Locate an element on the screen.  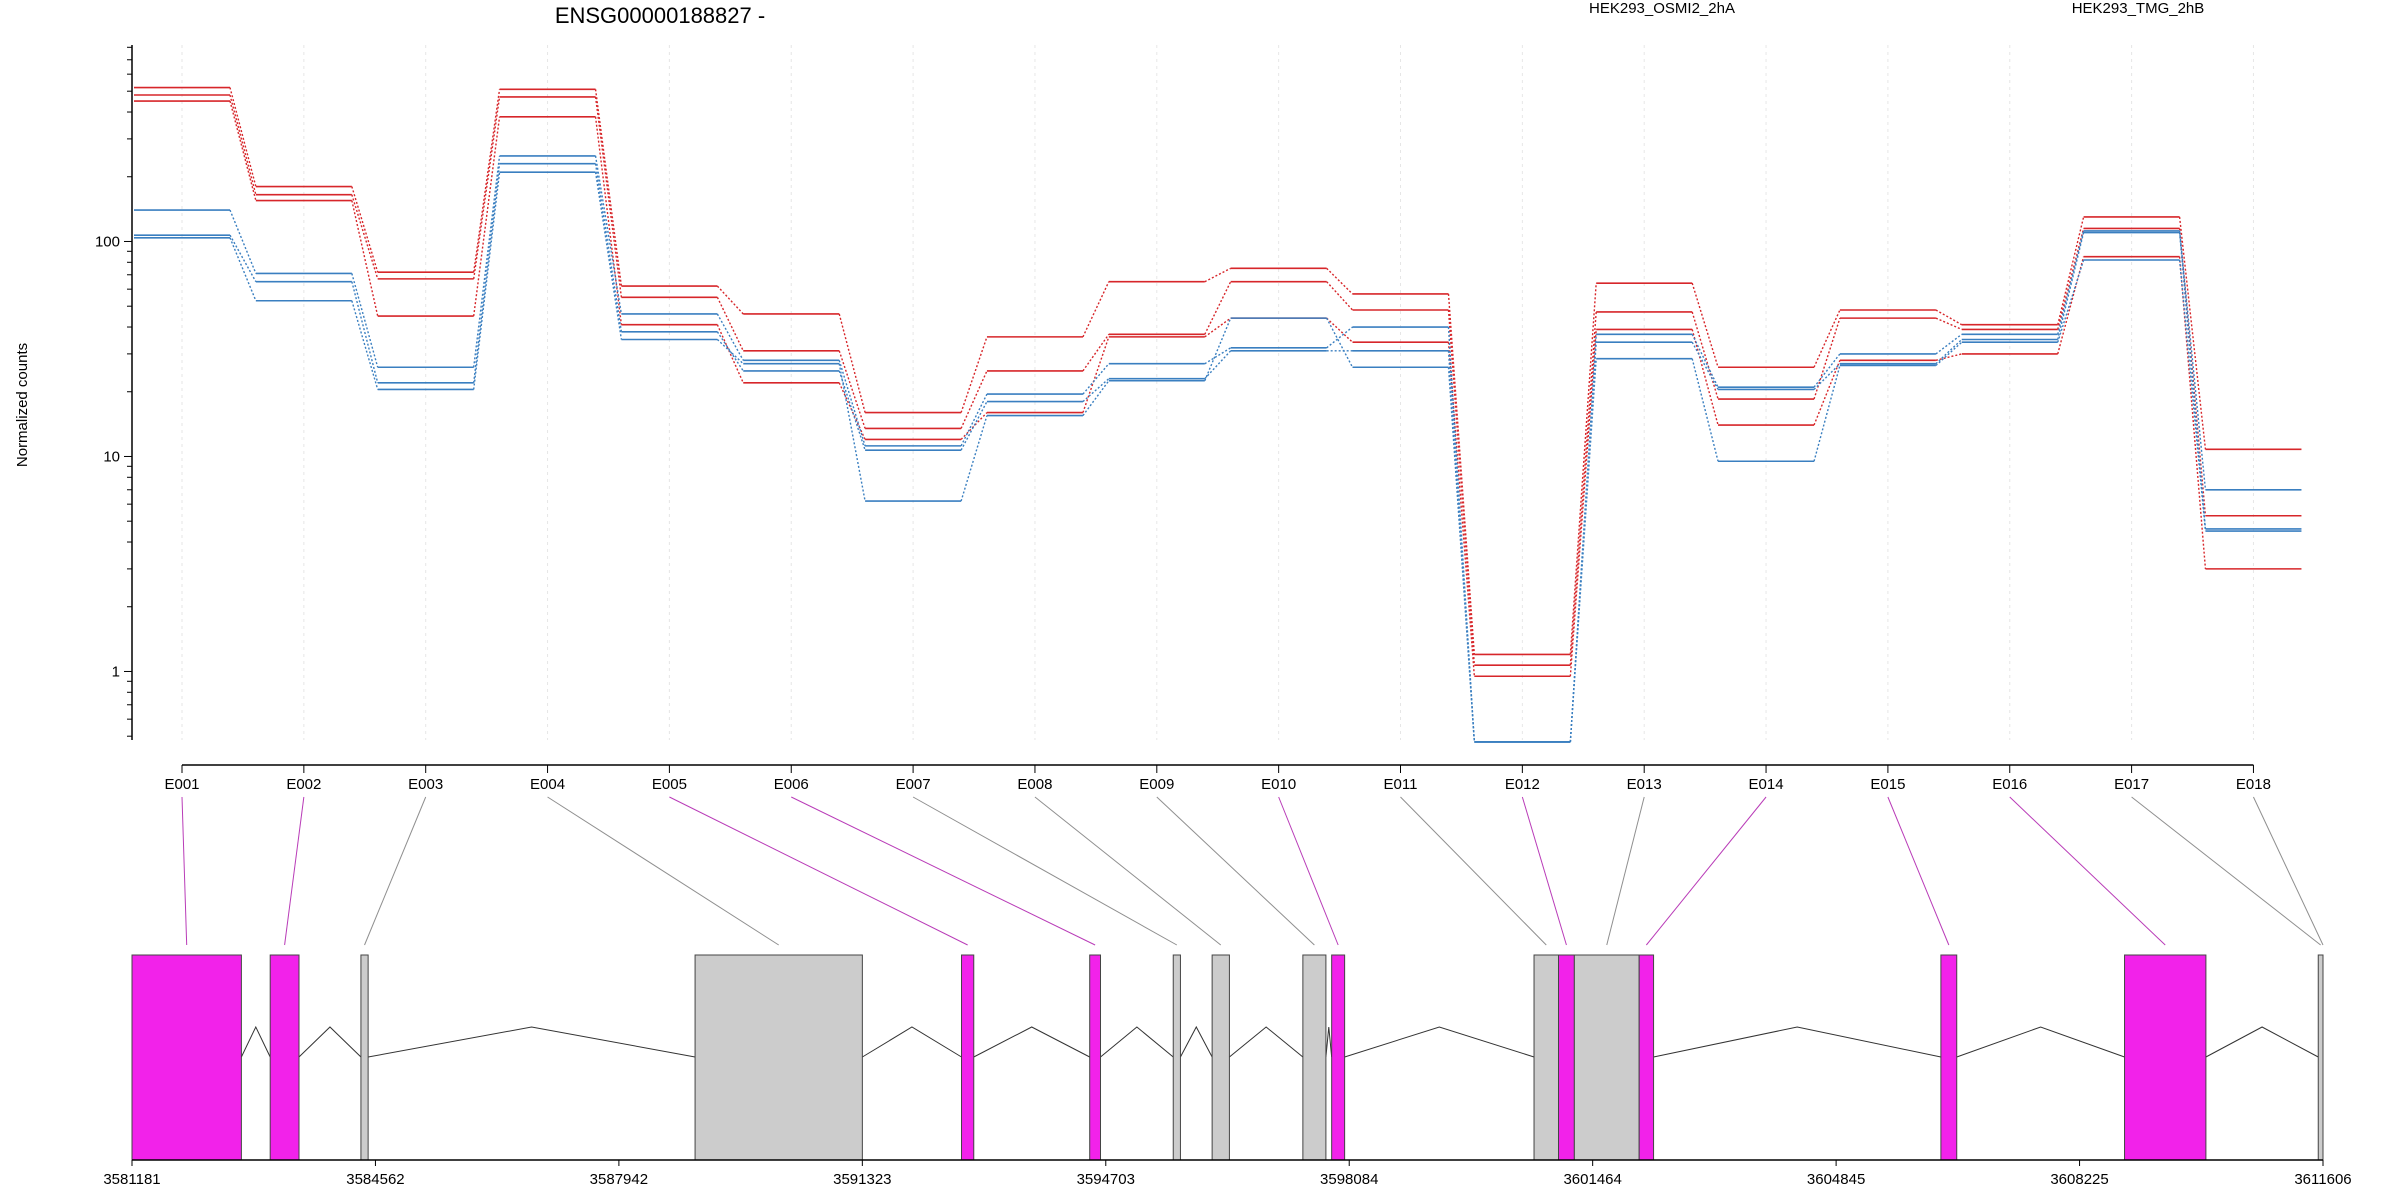
connector-e009 is located at coordinates (1235, 871).